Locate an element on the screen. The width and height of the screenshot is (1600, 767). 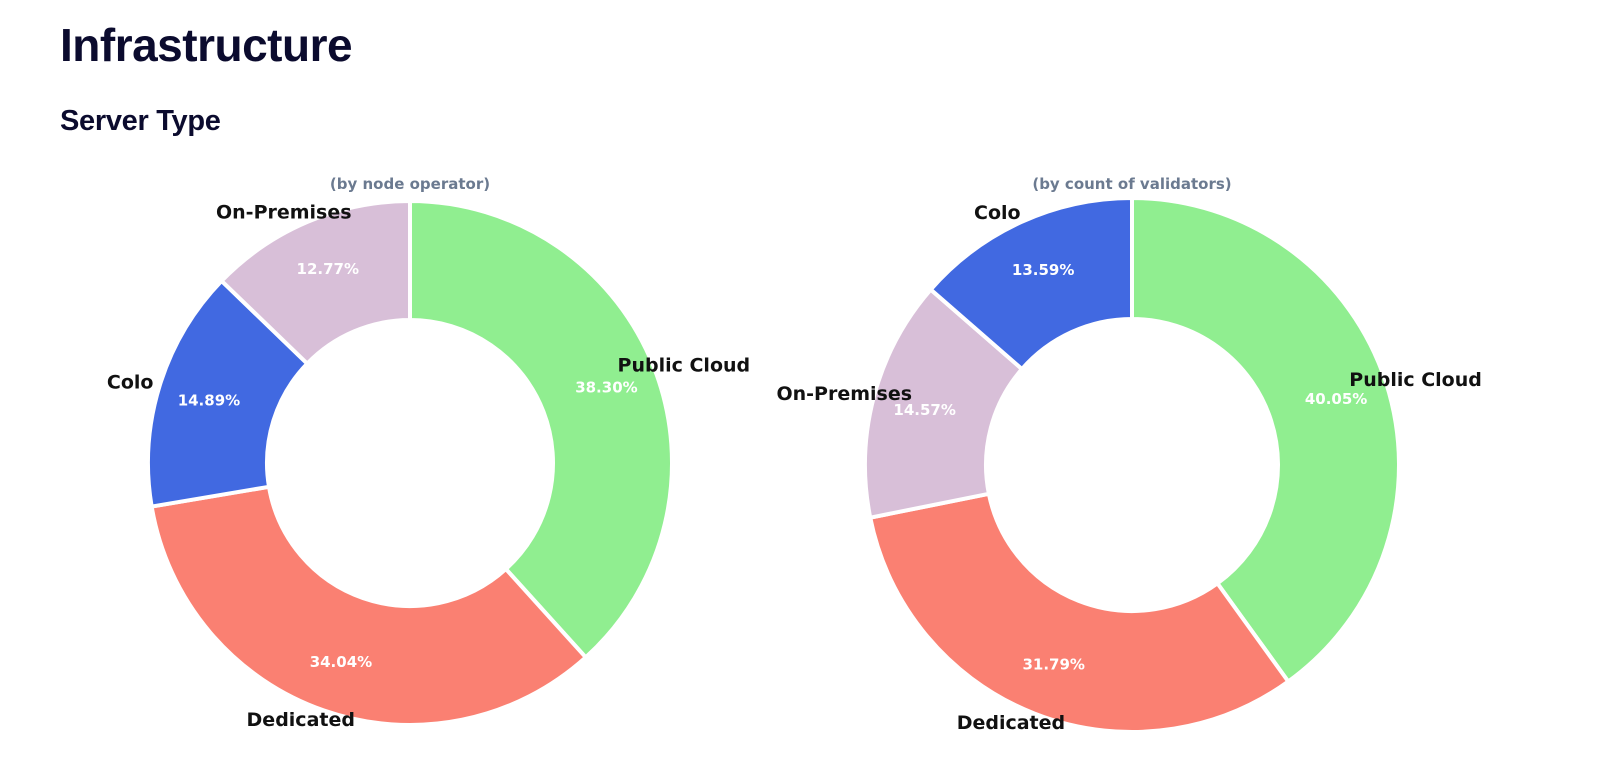
slice-percent-on-premises: 12.77% is located at coordinates (328, 269).